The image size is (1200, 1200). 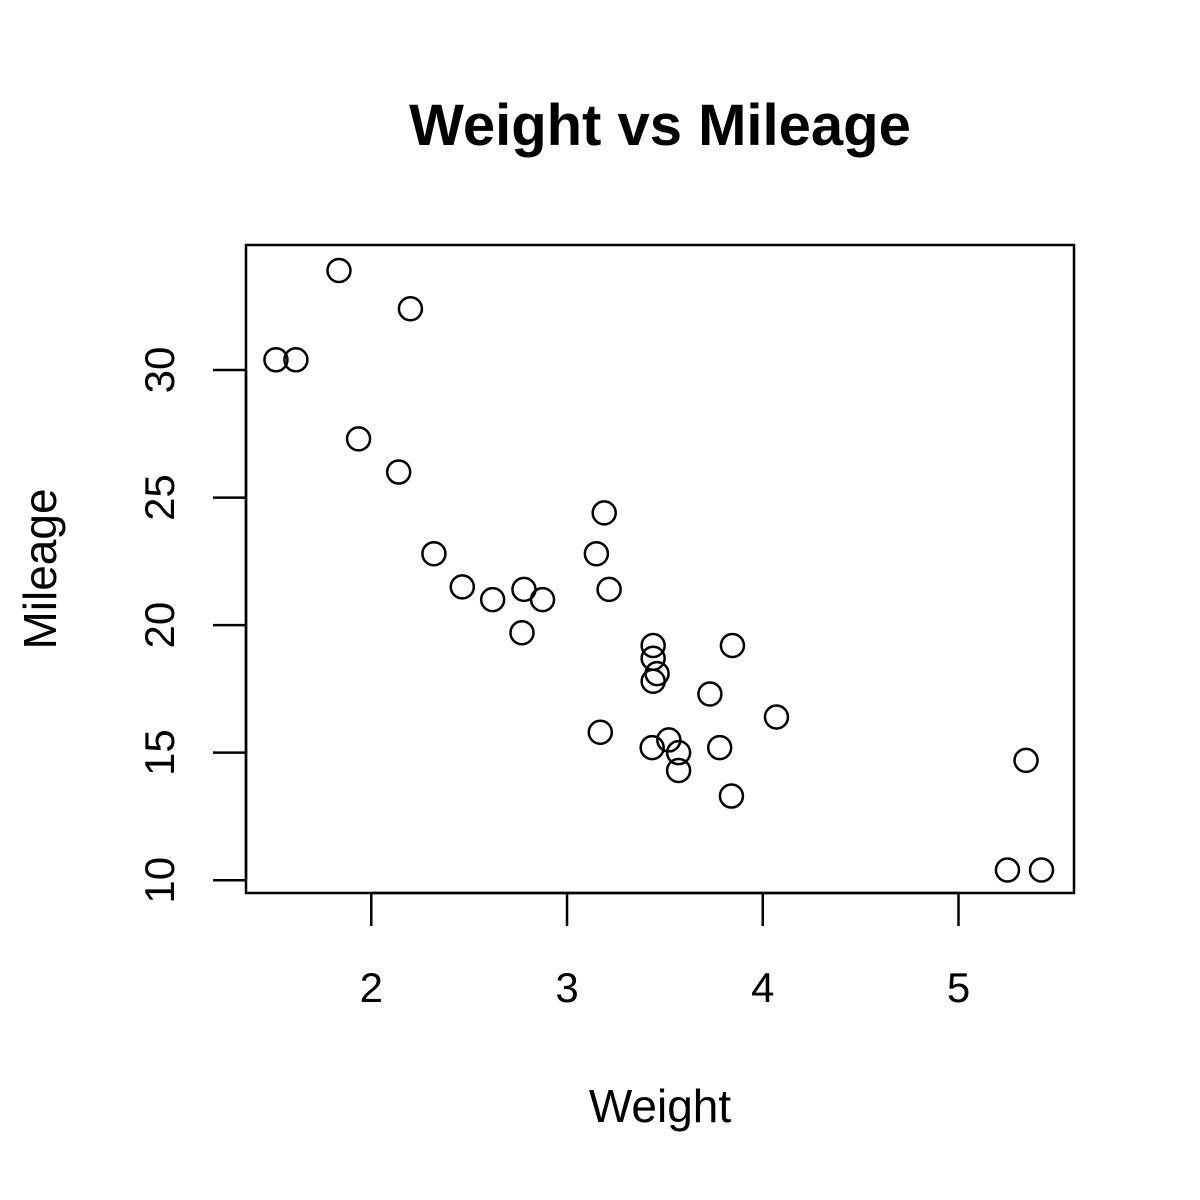 I want to click on y-tick-label: 10, so click(x=159, y=880).